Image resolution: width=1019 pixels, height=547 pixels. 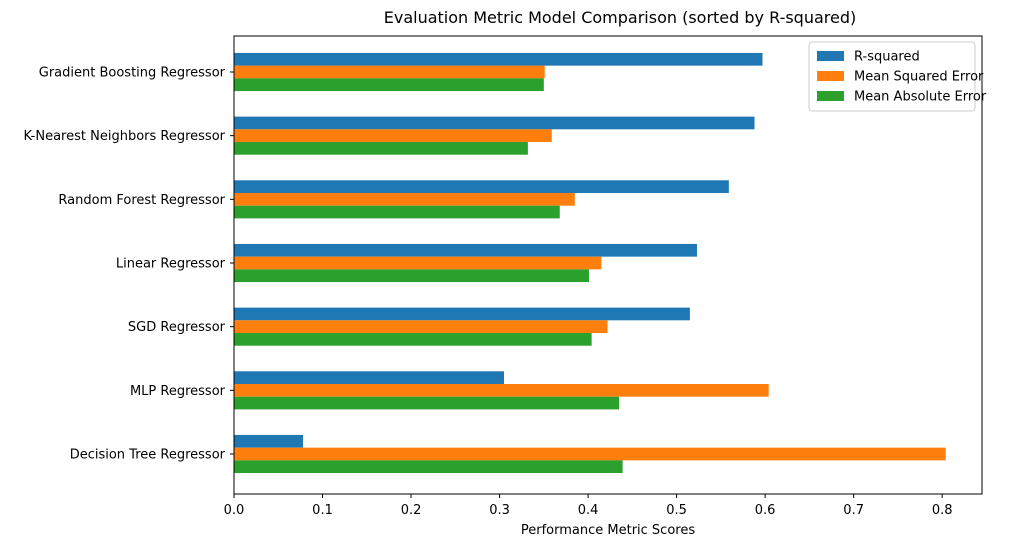 I want to click on legend-frame, so click(x=892, y=76).